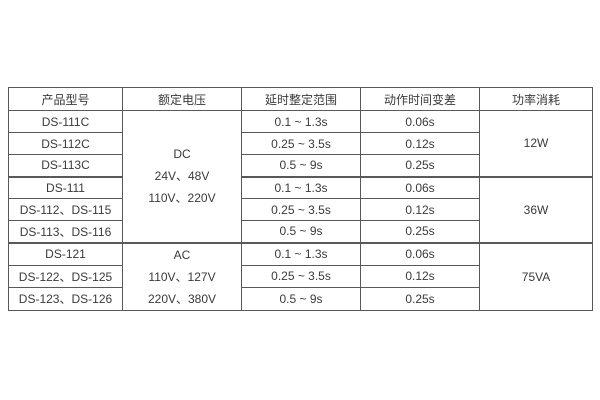 Image resolution: width=600 pixels, height=400 pixels. What do you see at coordinates (182, 198) in the screenshot?
I see `voltage-line: 110V、220V` at bounding box center [182, 198].